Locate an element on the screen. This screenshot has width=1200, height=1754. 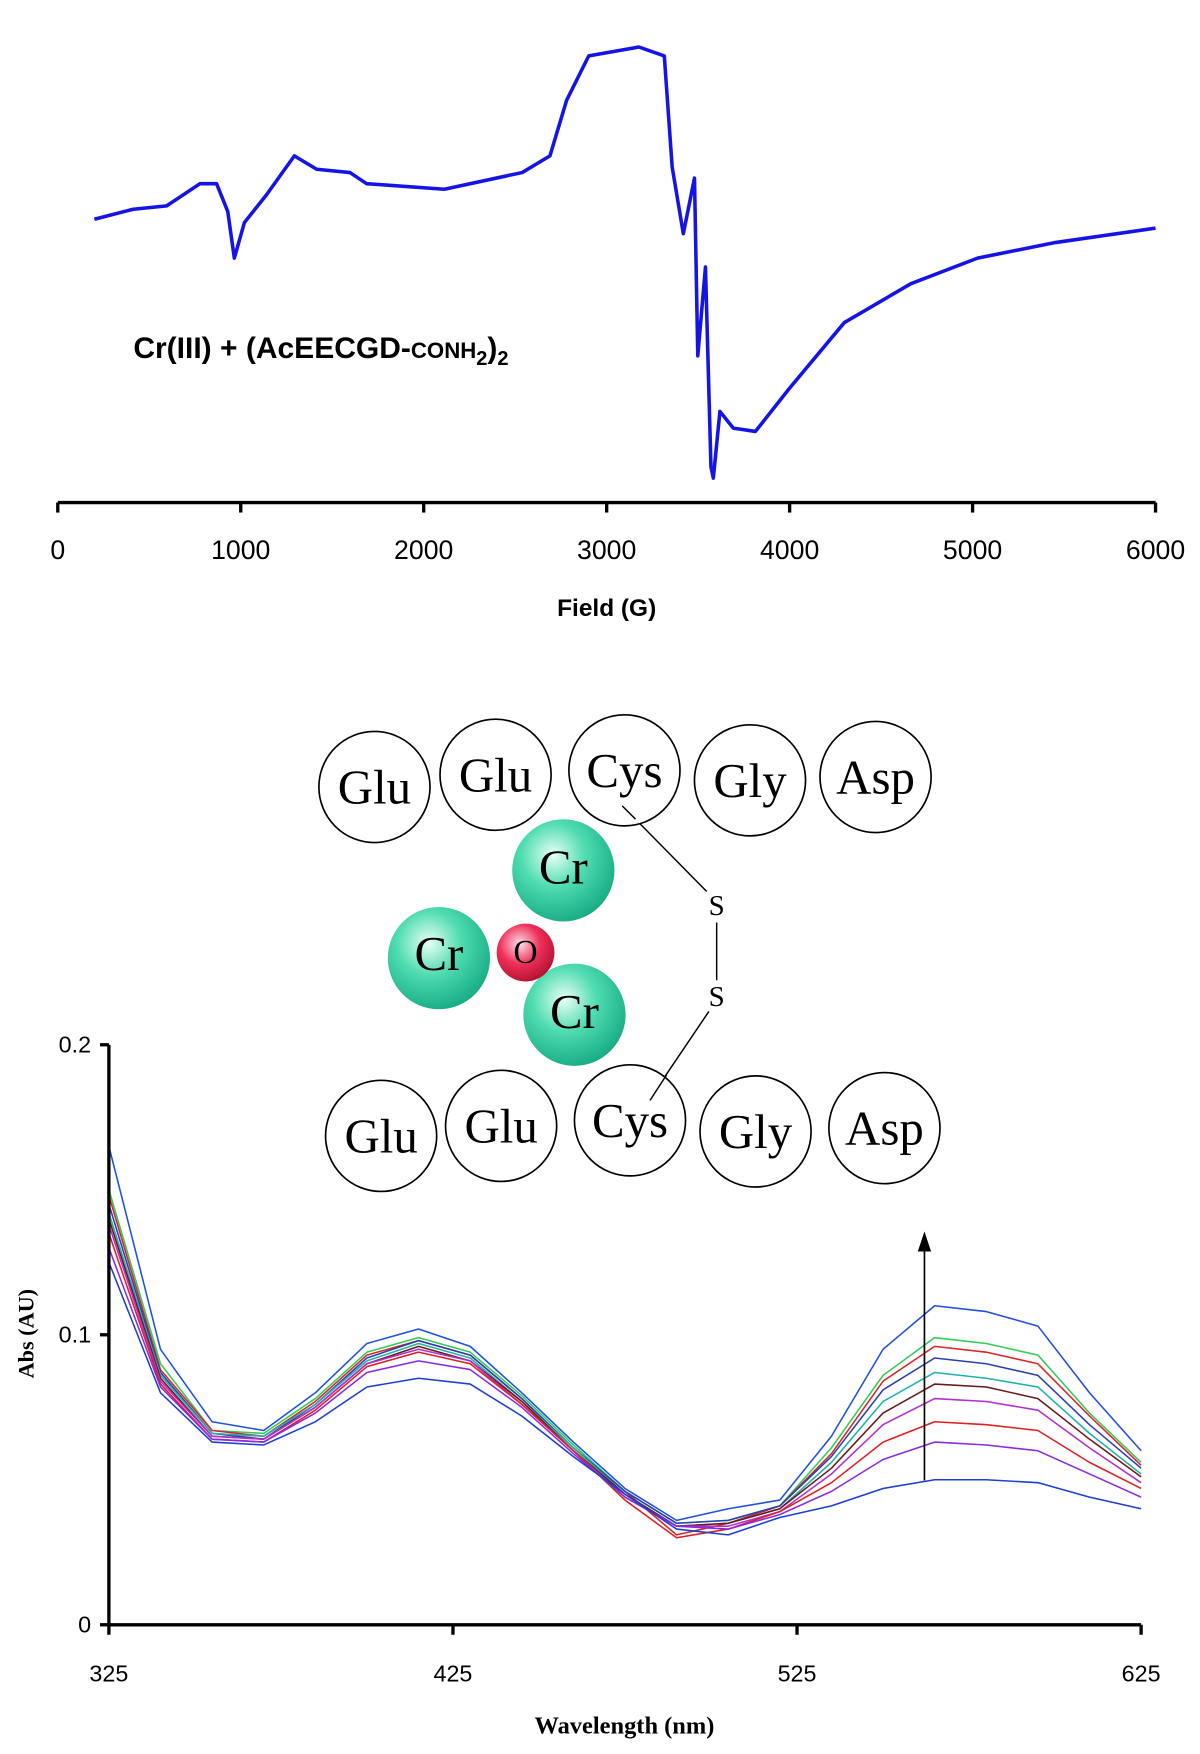
arrow-head is located at coordinates (924, 1241).